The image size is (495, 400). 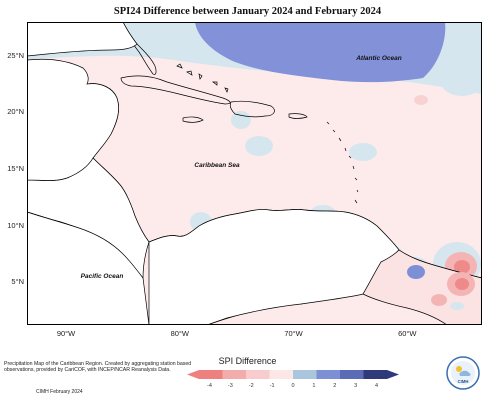 What do you see at coordinates (15, 168) in the screenshot?
I see `latitude-tick-label: 15°N` at bounding box center [15, 168].